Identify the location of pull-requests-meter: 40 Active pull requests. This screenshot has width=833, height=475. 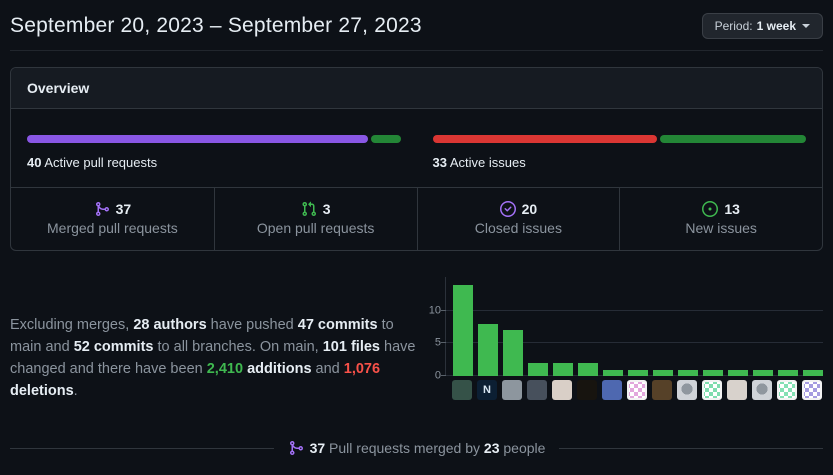
(214, 148).